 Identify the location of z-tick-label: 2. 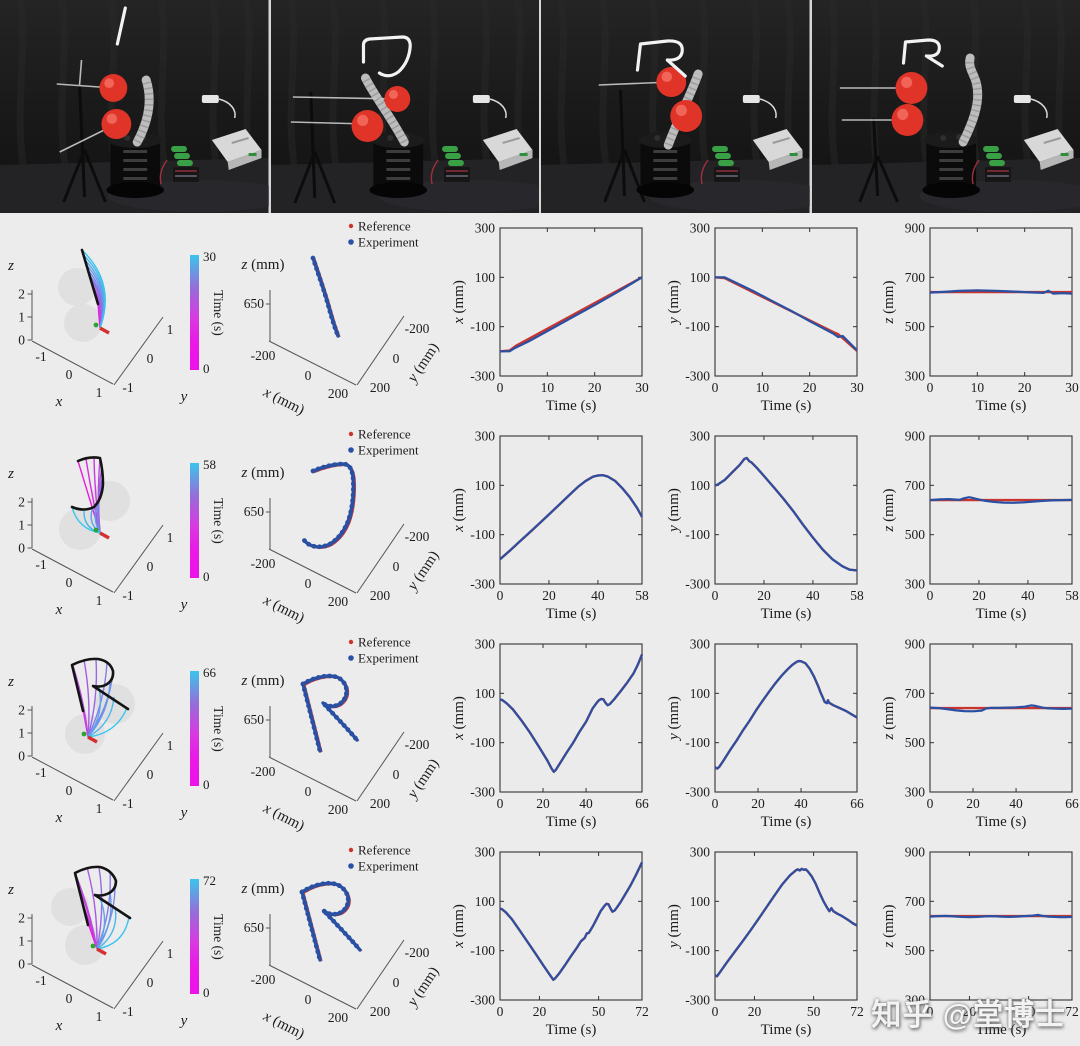
(21, 918).